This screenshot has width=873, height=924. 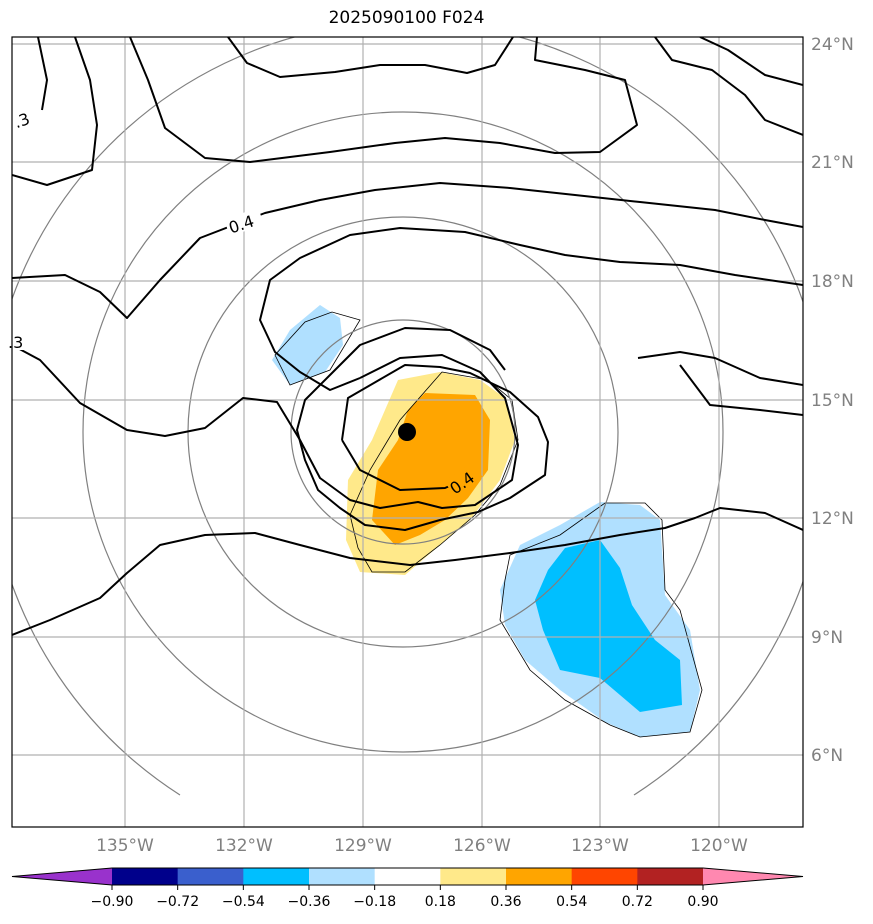 I want to click on colorbar, so click(x=407, y=876).